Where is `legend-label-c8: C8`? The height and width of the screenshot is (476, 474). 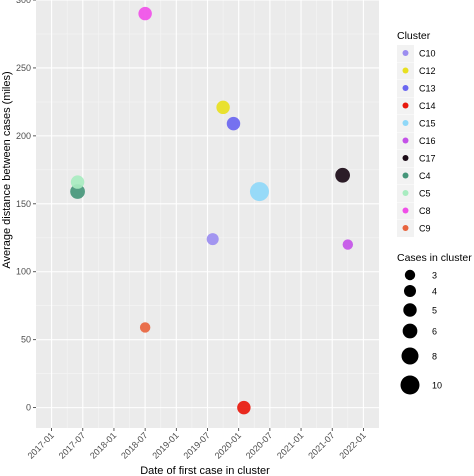 legend-label-c8: C8 is located at coordinates (425, 211).